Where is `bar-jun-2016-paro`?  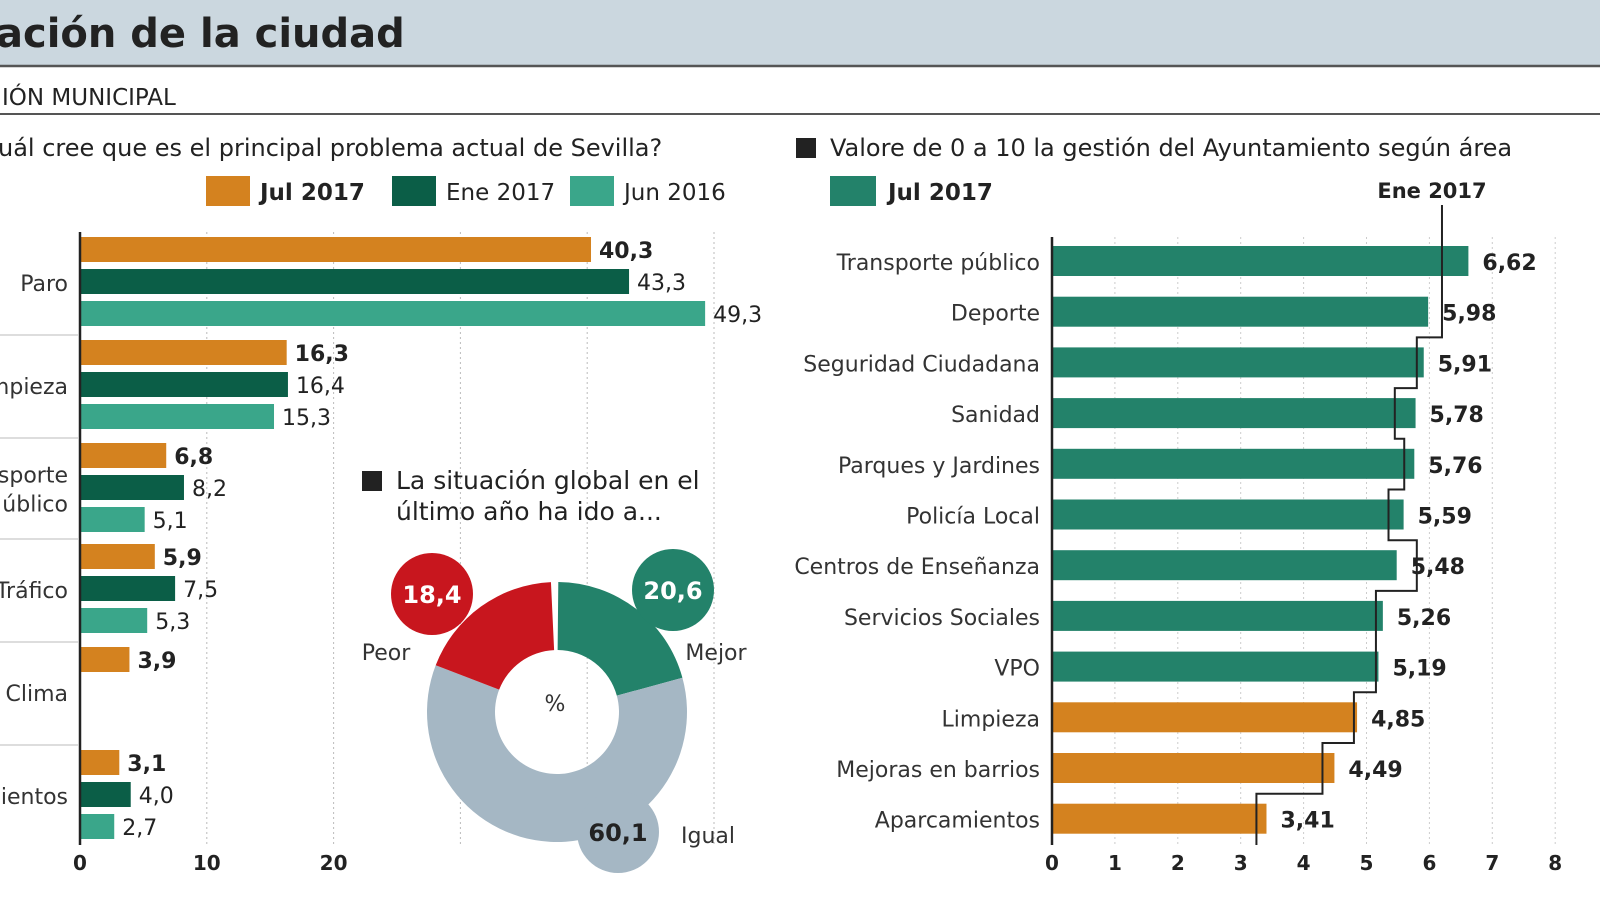
bar-jun-2016-paro is located at coordinates (393, 313).